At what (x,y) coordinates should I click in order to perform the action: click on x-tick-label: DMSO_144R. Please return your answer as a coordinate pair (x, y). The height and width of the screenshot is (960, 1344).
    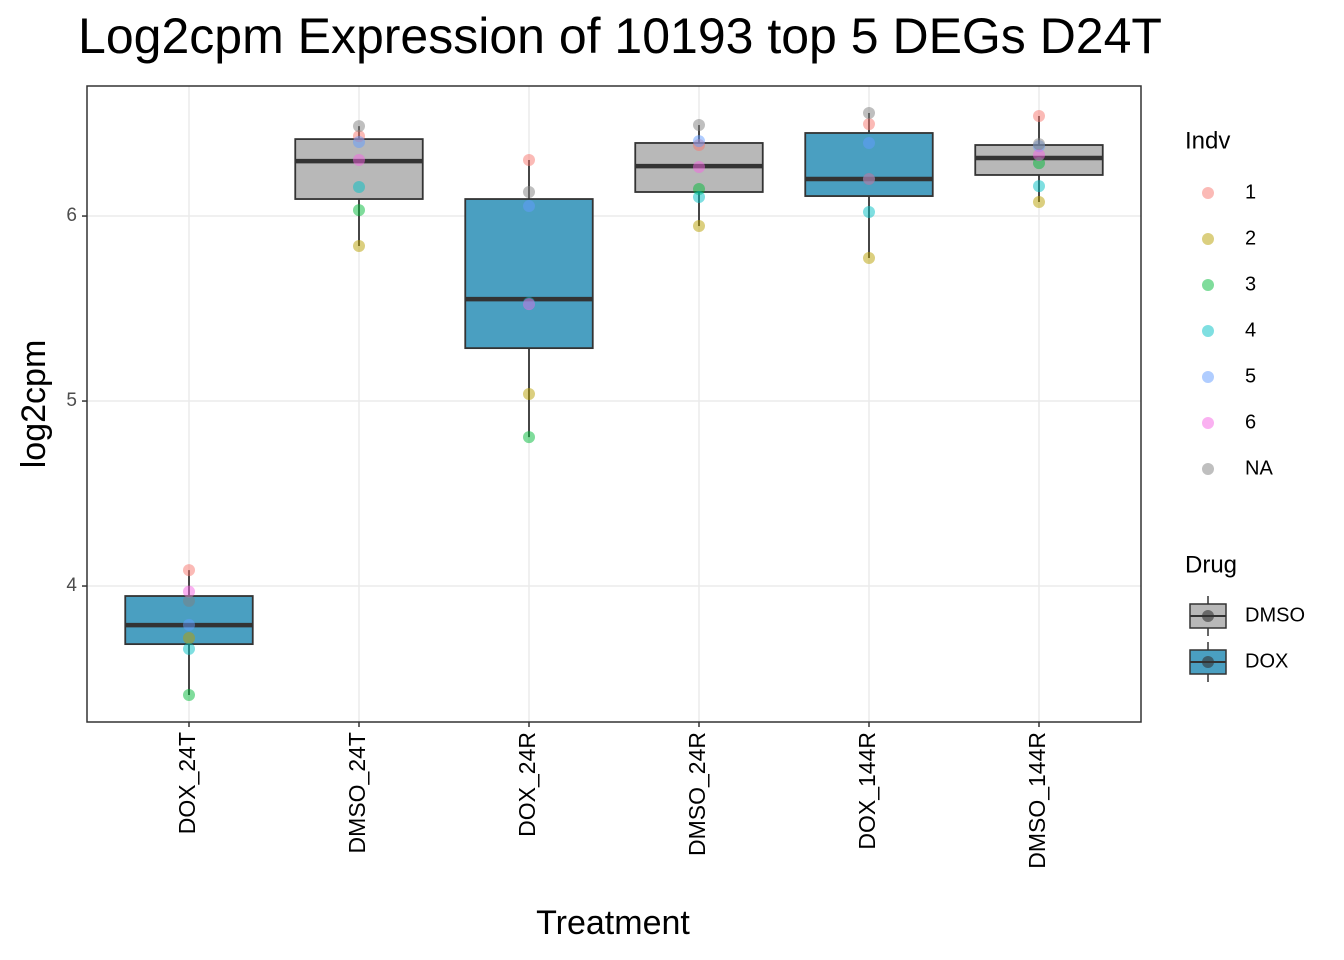
    Looking at the image, I should click on (1037, 800).